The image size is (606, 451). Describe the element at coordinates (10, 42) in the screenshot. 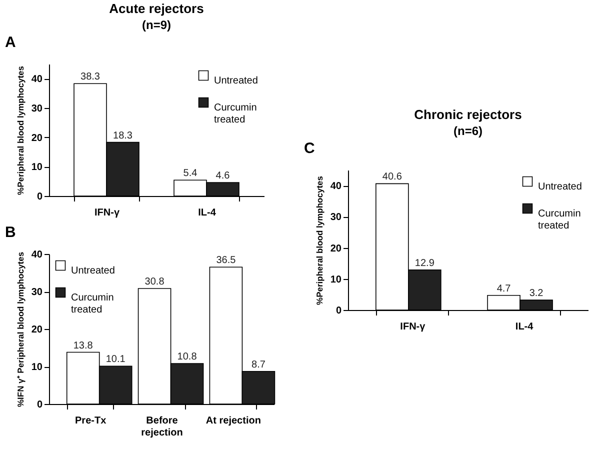

I see `text: A` at that location.